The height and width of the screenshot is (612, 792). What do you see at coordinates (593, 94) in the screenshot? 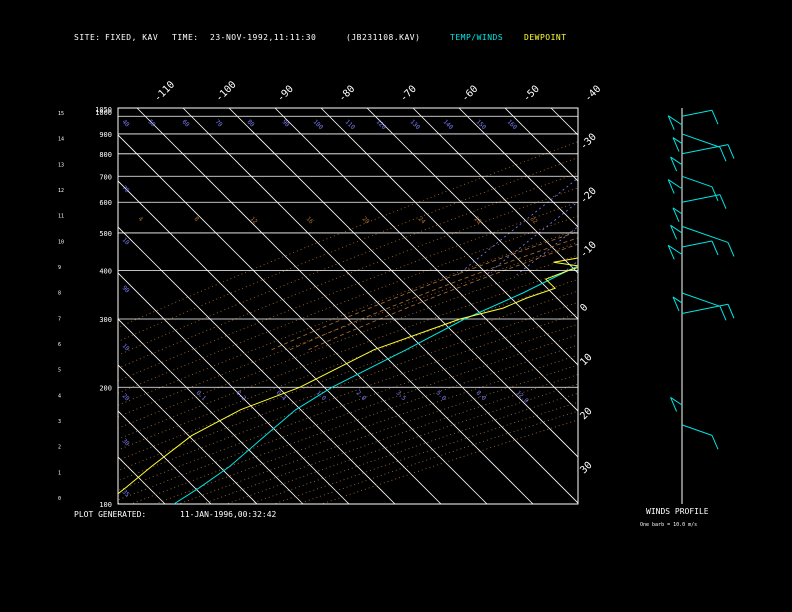
I see `isotherm-top-label: -40` at bounding box center [593, 94].